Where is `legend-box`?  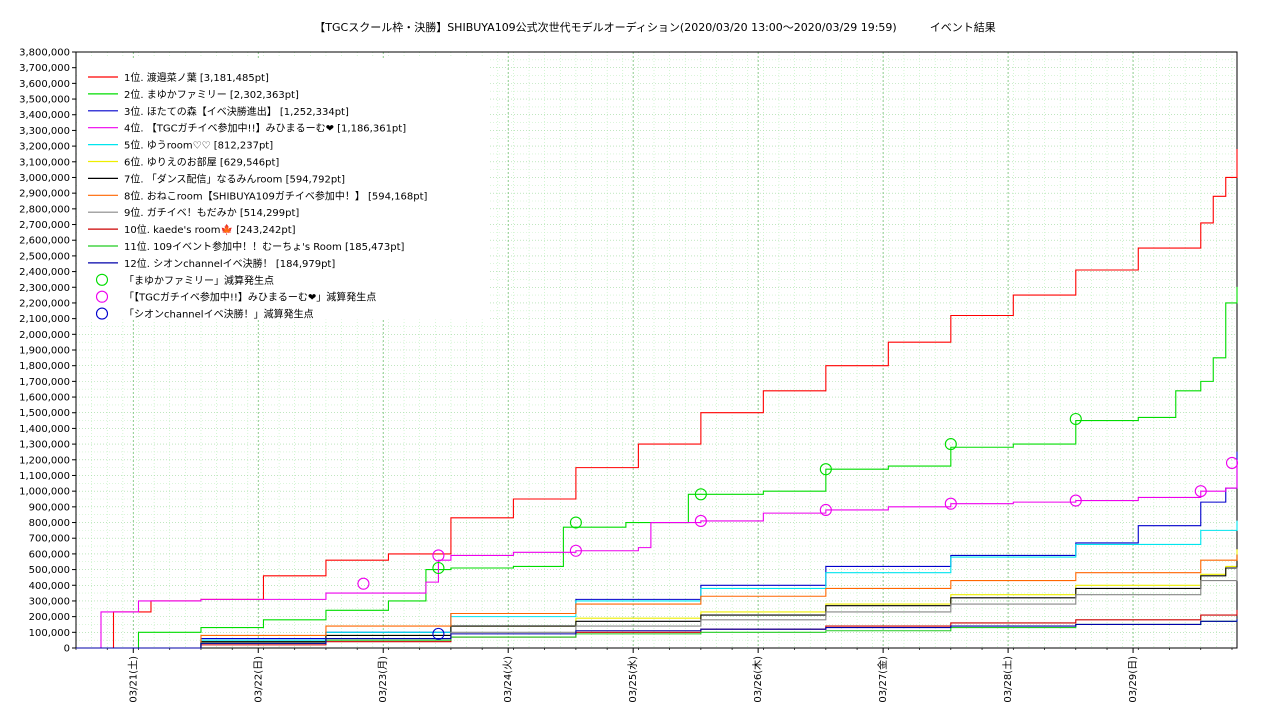 legend-box is located at coordinates (283, 189).